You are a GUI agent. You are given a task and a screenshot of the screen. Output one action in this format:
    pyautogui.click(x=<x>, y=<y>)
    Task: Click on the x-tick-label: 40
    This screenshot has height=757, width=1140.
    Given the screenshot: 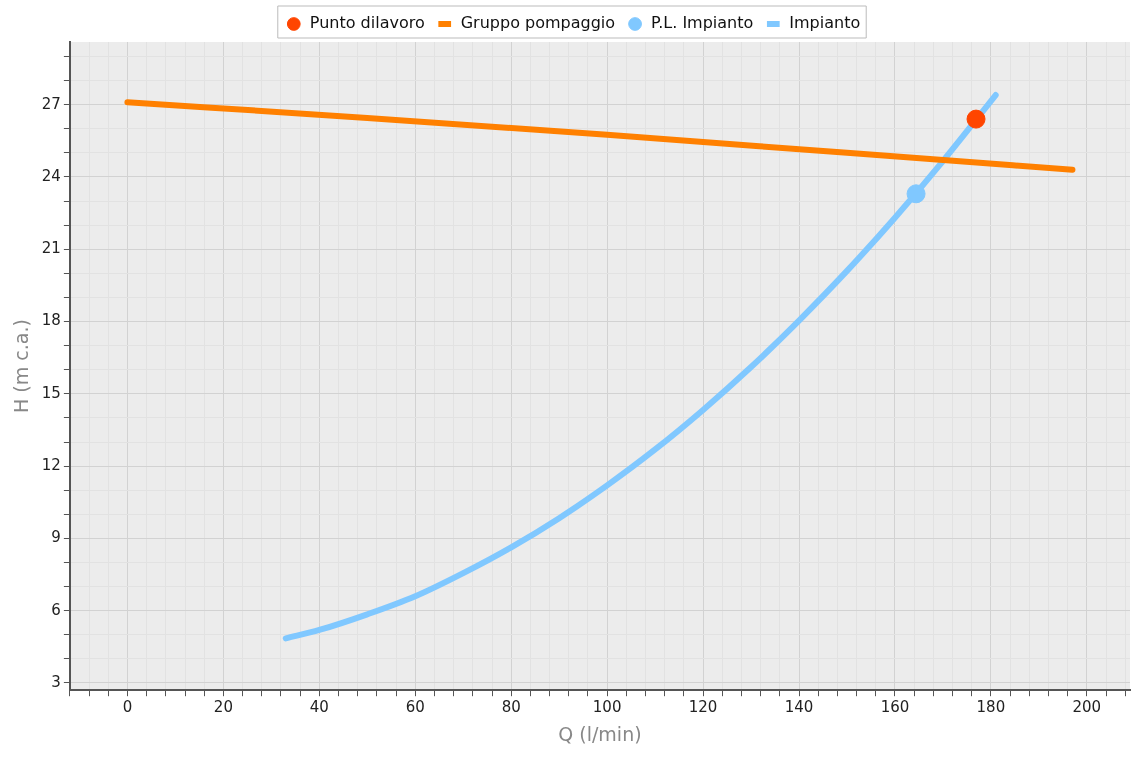 What is the action you would take?
    pyautogui.click(x=319, y=707)
    